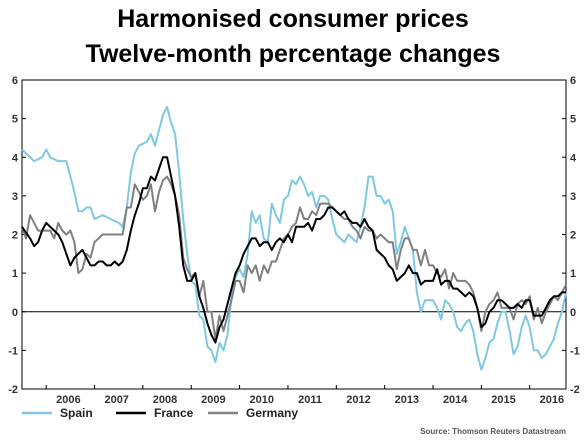 The height and width of the screenshot is (440, 587). I want to click on y-tick-label-left: 6, so click(15, 81).